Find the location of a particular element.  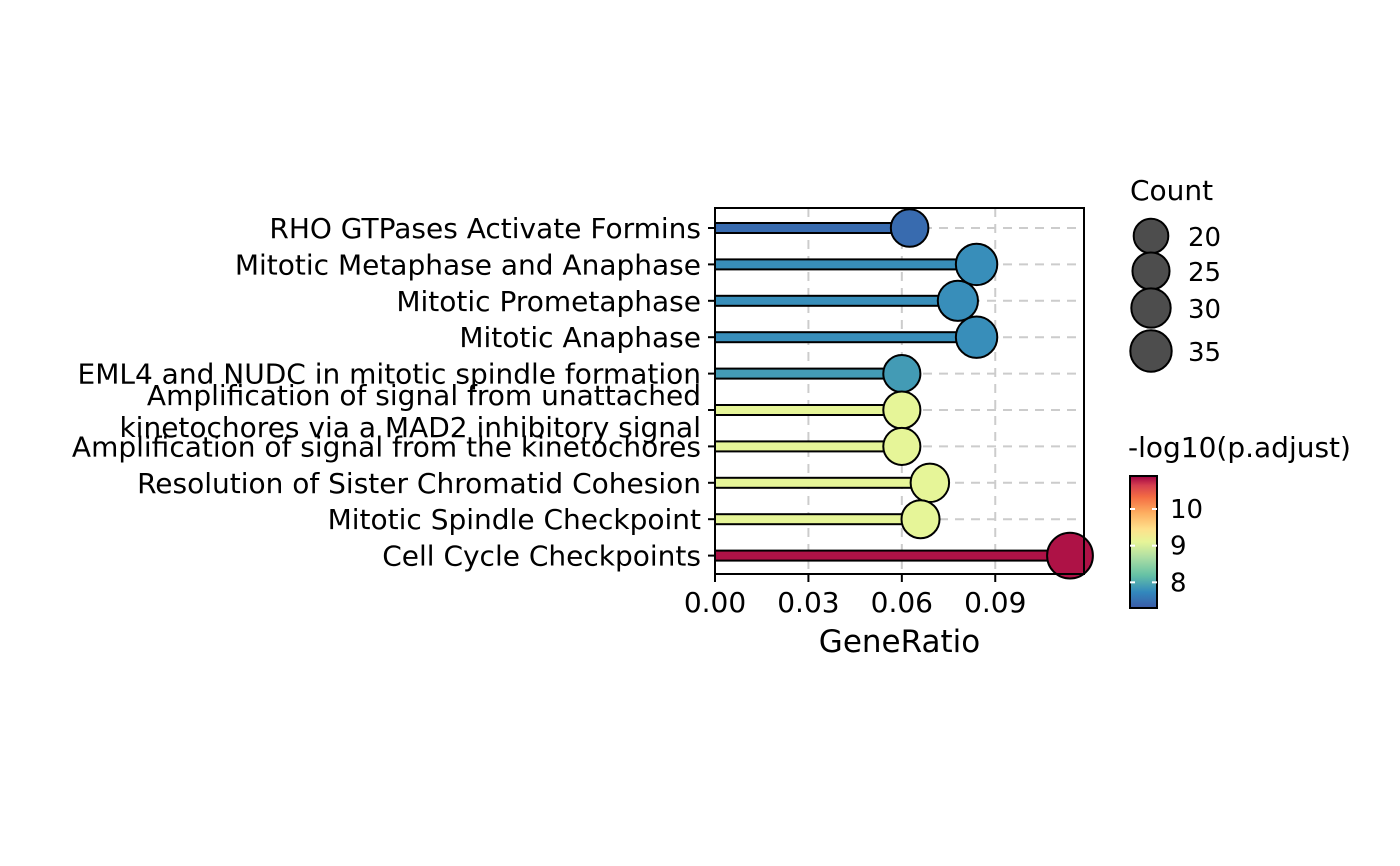

x-tick-label-0: 0.00 is located at coordinates (715, 602).